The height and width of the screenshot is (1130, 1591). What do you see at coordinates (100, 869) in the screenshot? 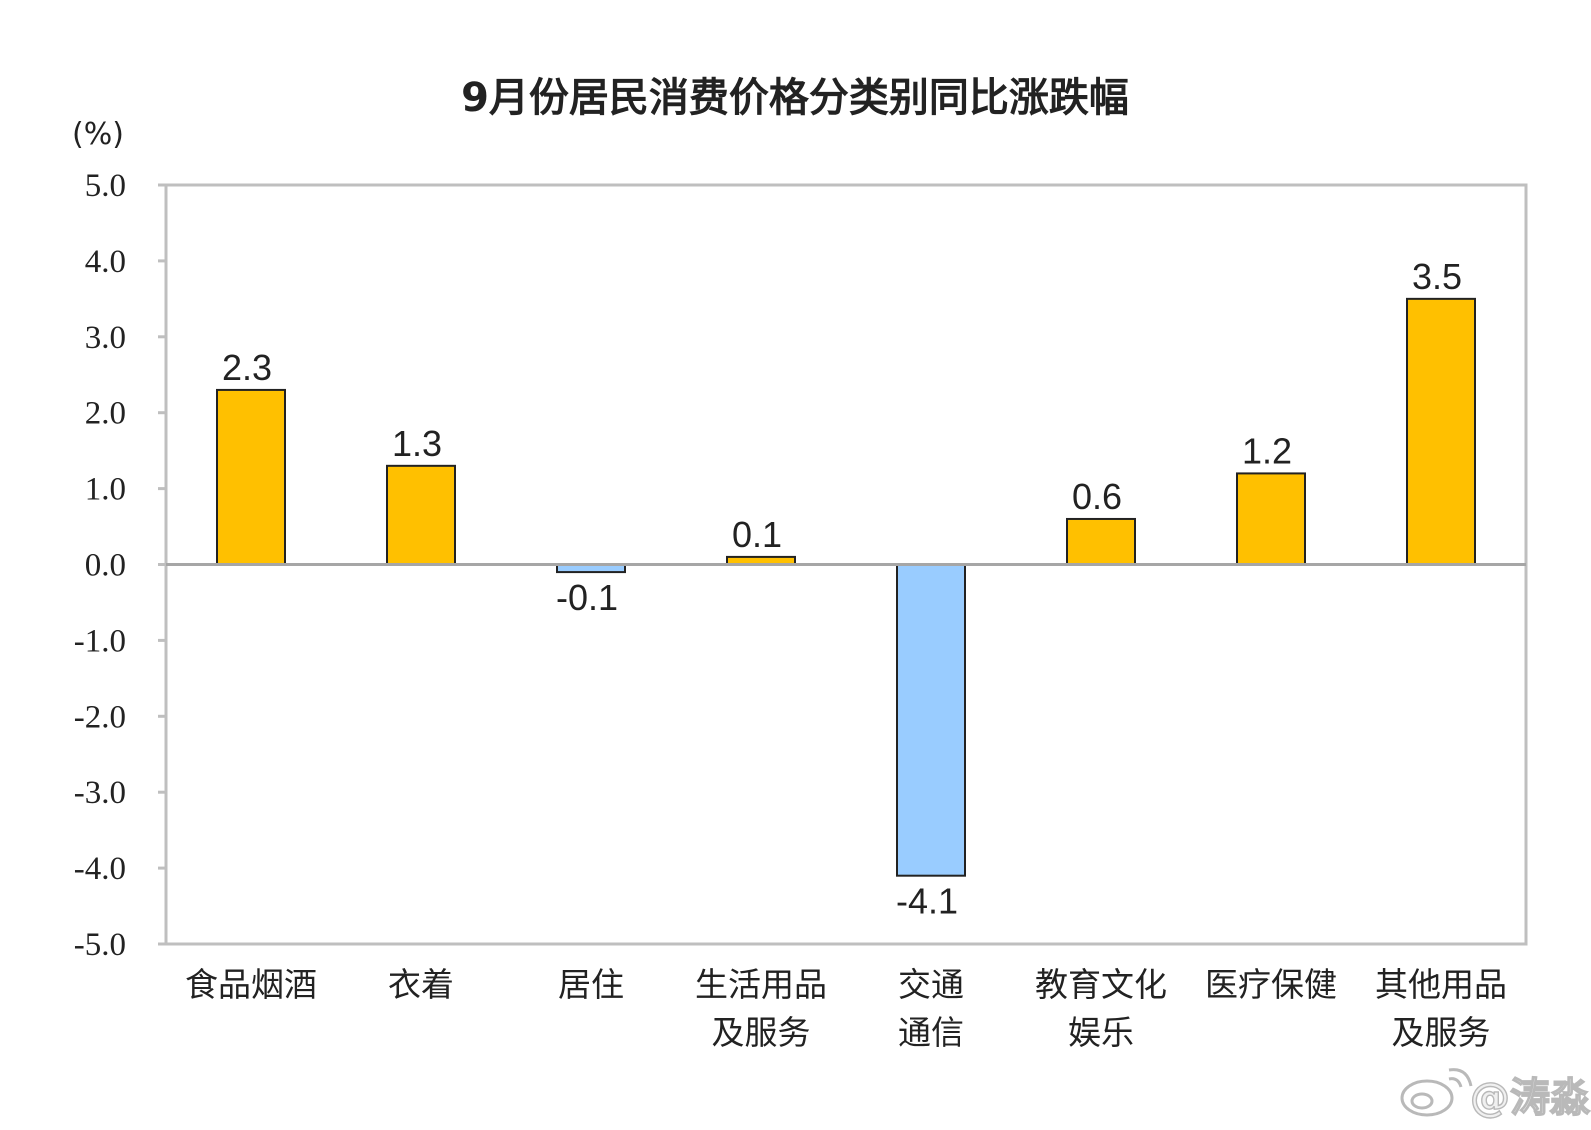
I see `y-tick-label: -4.0` at bounding box center [100, 869].